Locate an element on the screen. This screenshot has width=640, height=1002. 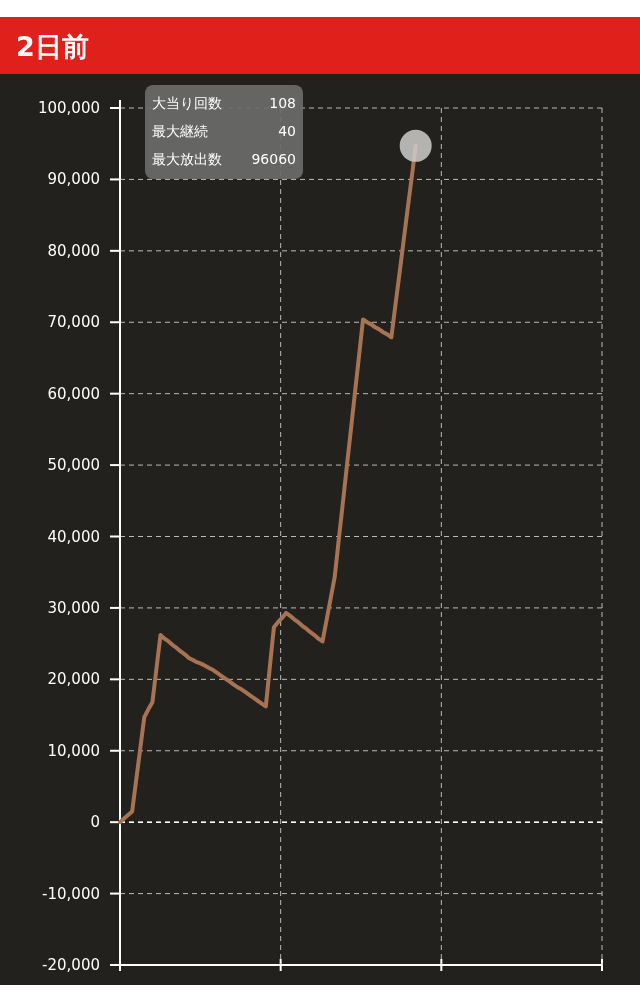
annotation: 最大放出数 is located at coordinates (187, 159).